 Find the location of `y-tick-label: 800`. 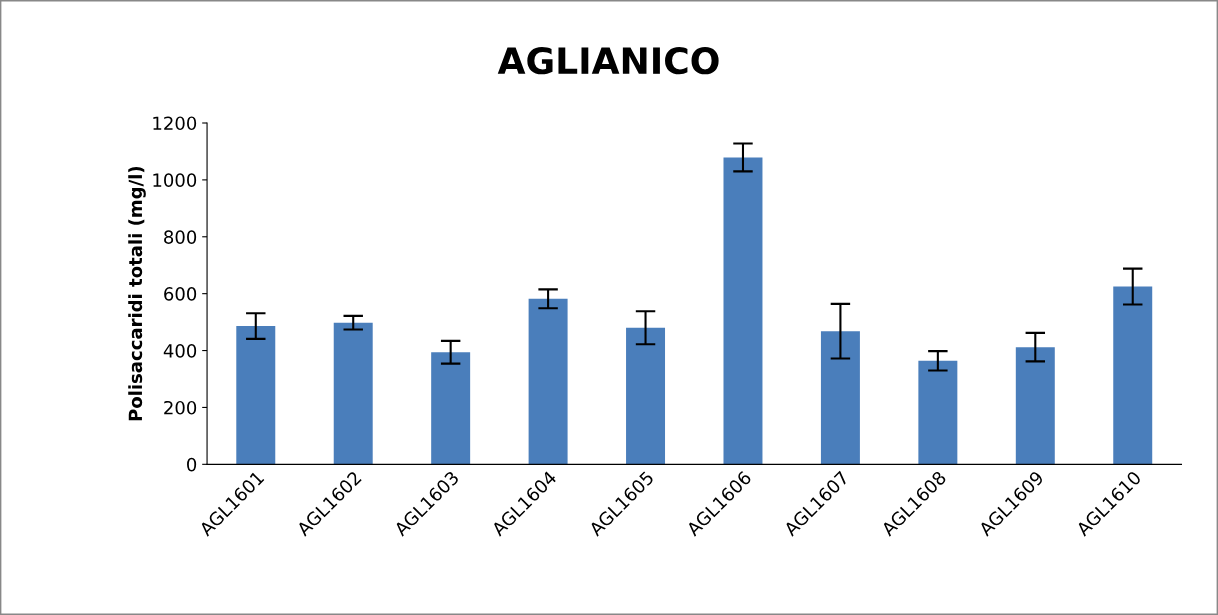

y-tick-label: 800 is located at coordinates (180, 237).